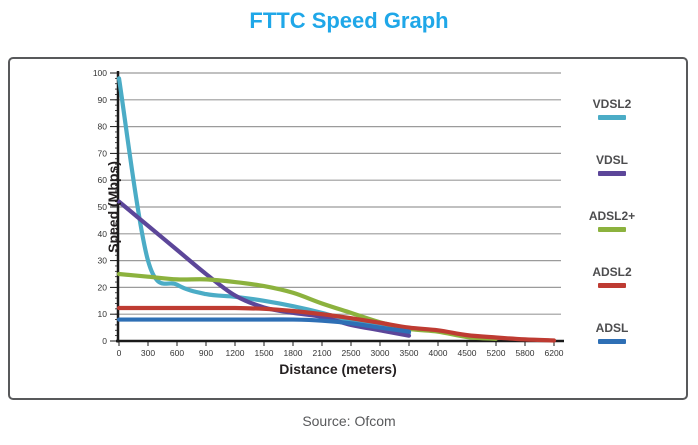 The width and height of the screenshot is (698, 445). I want to click on legend-label: ADSL2, so click(612, 272).